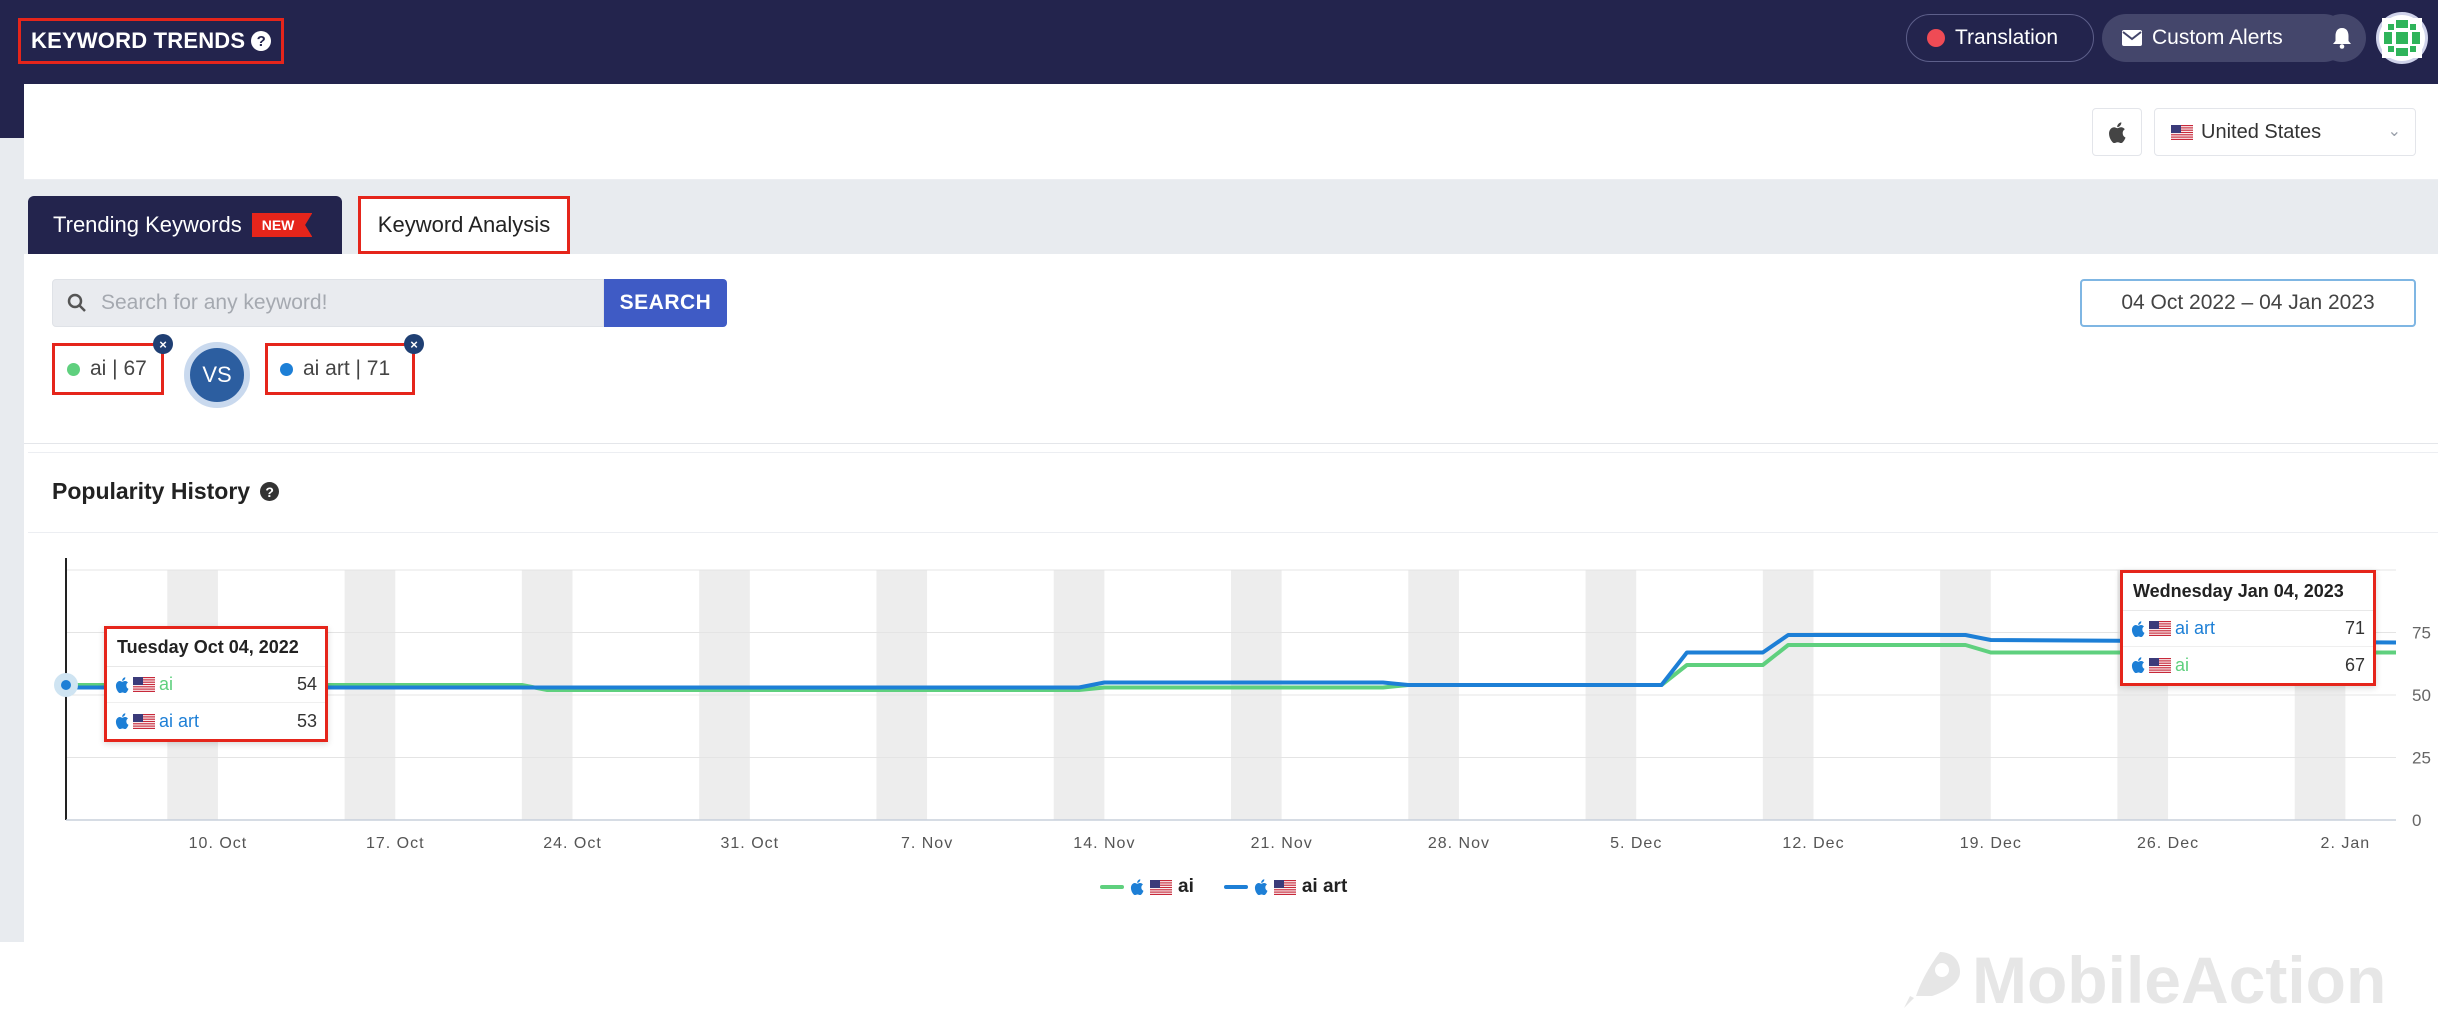 The height and width of the screenshot is (1018, 2438). I want to click on legend-item-ai: ai, so click(1147, 887).